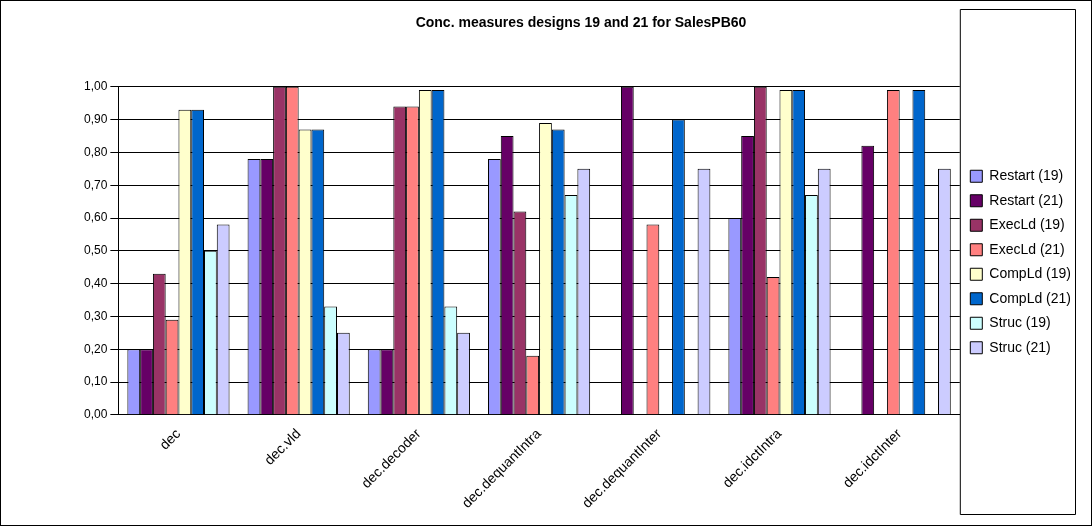  What do you see at coordinates (1027, 224) in the screenshot?
I see `legend-label: ExecLd (19)` at bounding box center [1027, 224].